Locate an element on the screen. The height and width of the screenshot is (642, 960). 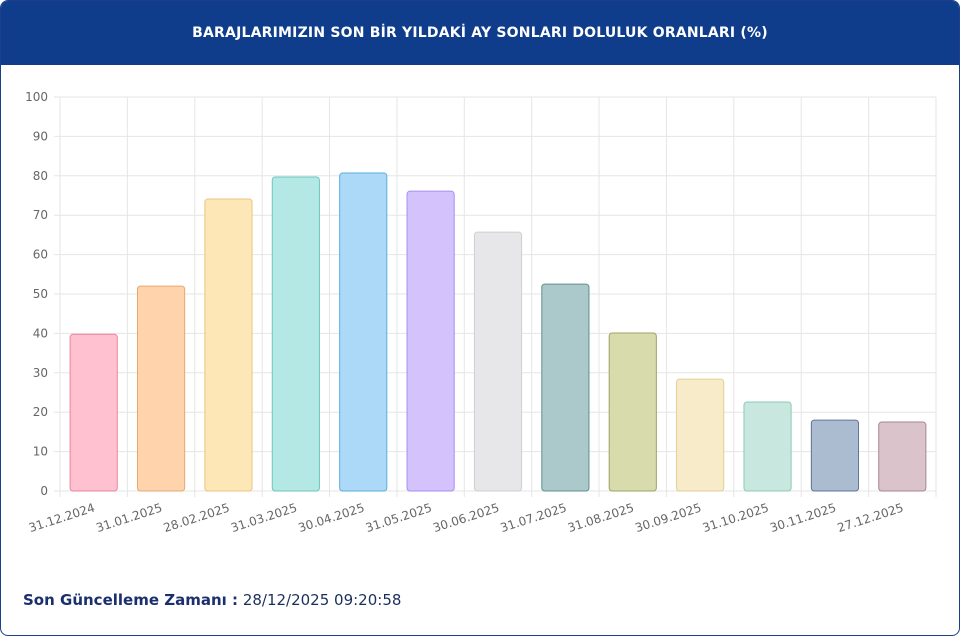
y-tick-label: 70 is located at coordinates (40, 215).